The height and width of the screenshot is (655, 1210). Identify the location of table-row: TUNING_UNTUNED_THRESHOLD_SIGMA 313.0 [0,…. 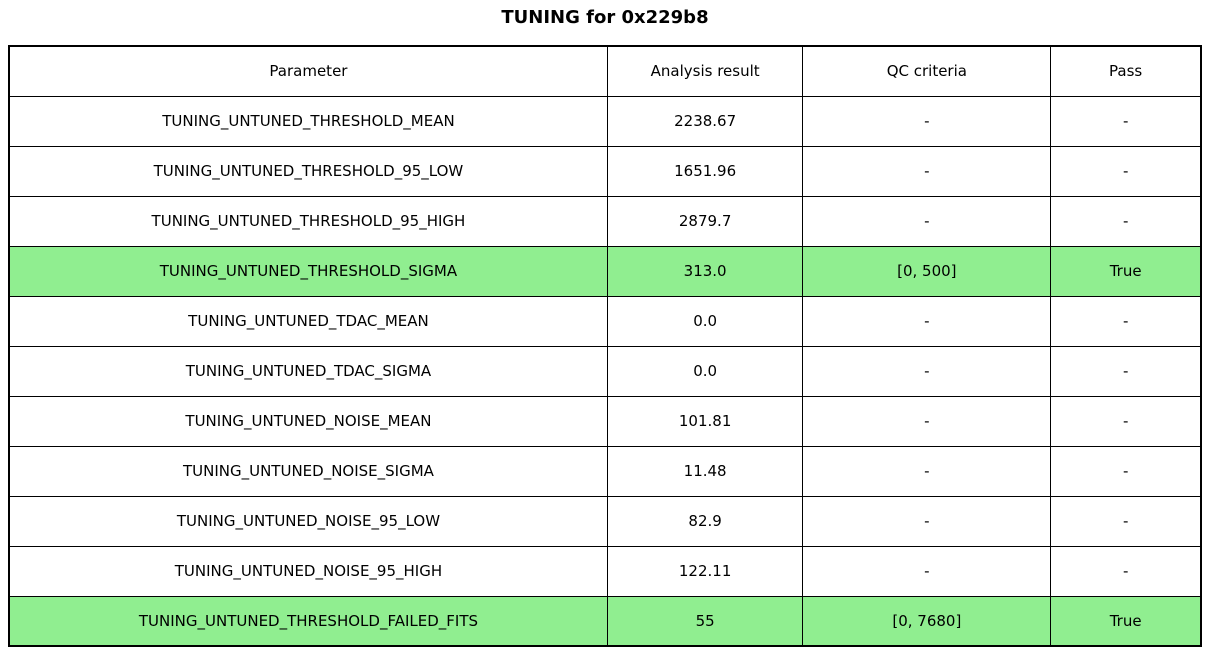
(605, 271).